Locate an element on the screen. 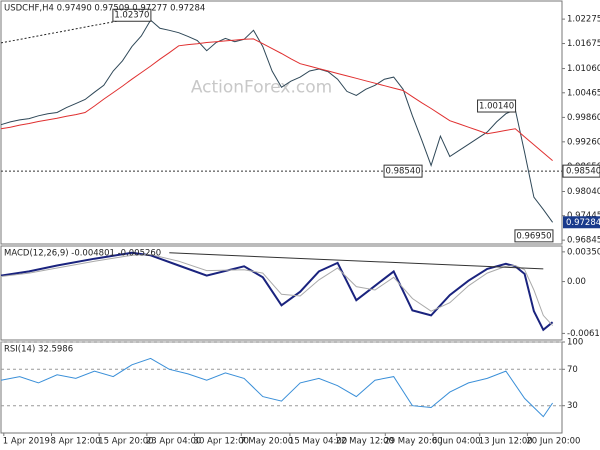  y-tick-label: -0.006121 is located at coordinates (583, 334).